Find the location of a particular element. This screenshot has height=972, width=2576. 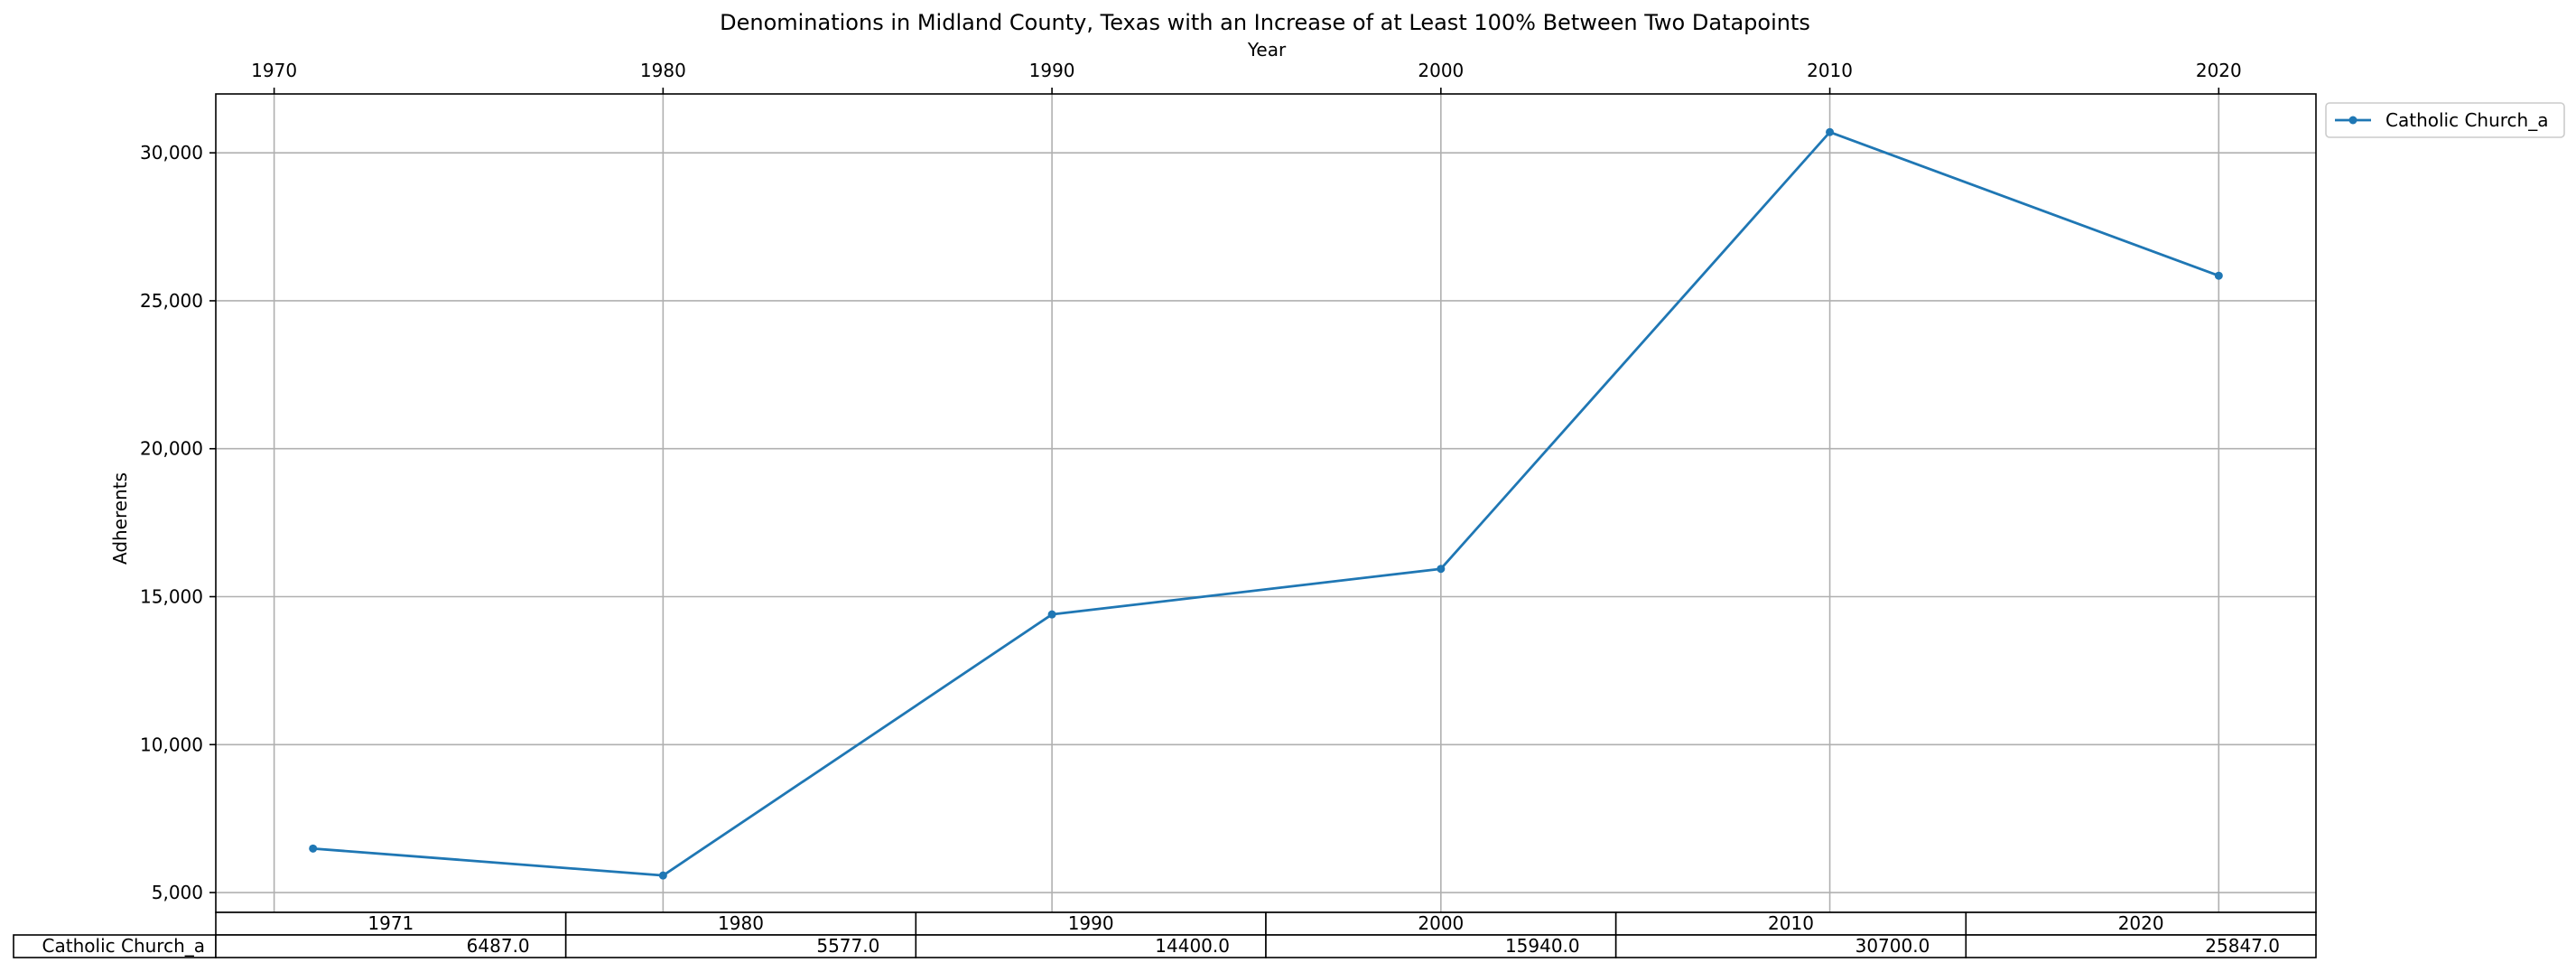

x-tick-label: 2020 is located at coordinates (2219, 70).